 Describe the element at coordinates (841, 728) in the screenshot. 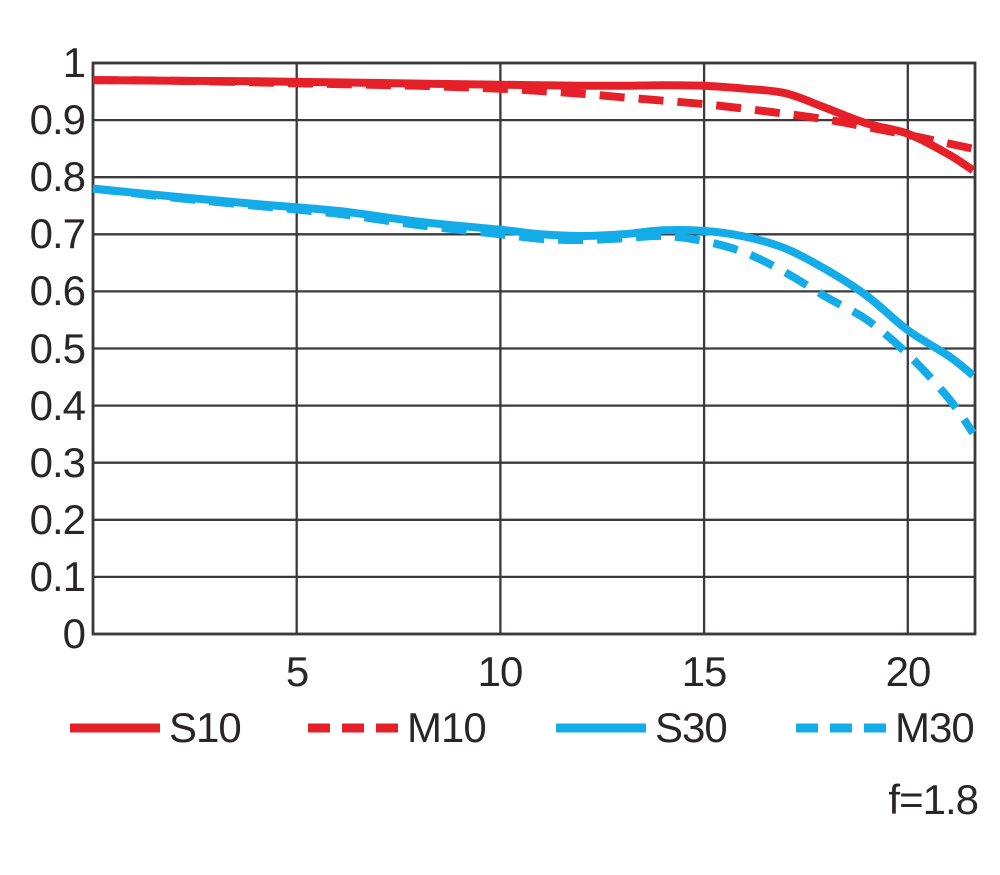

I see `legend-swatch-dashed-blue-icon` at that location.